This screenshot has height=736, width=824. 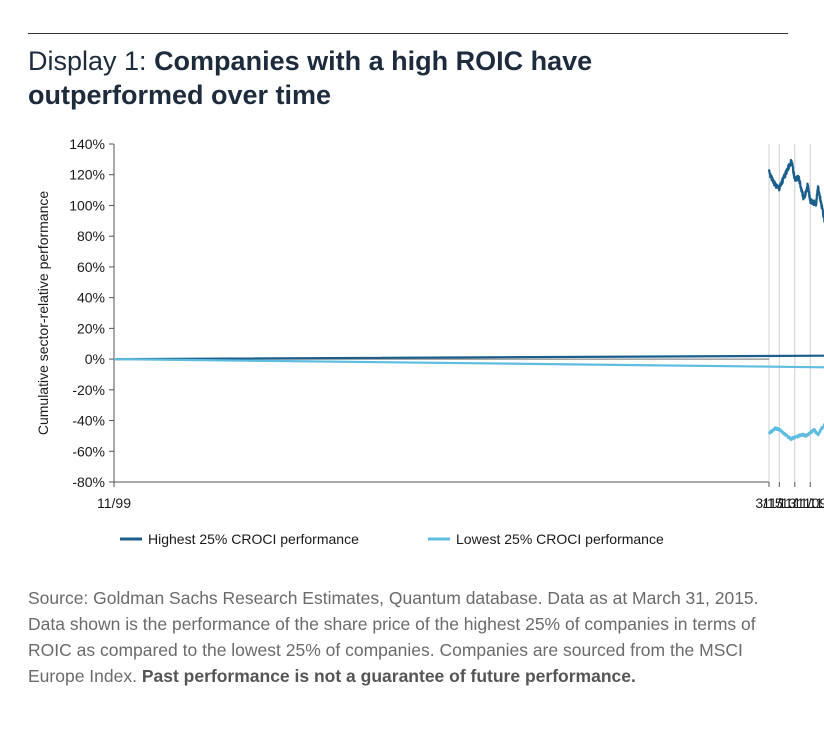 What do you see at coordinates (43, 313) in the screenshot?
I see `y-axis-label: Cumulative sector-relative performance` at bounding box center [43, 313].